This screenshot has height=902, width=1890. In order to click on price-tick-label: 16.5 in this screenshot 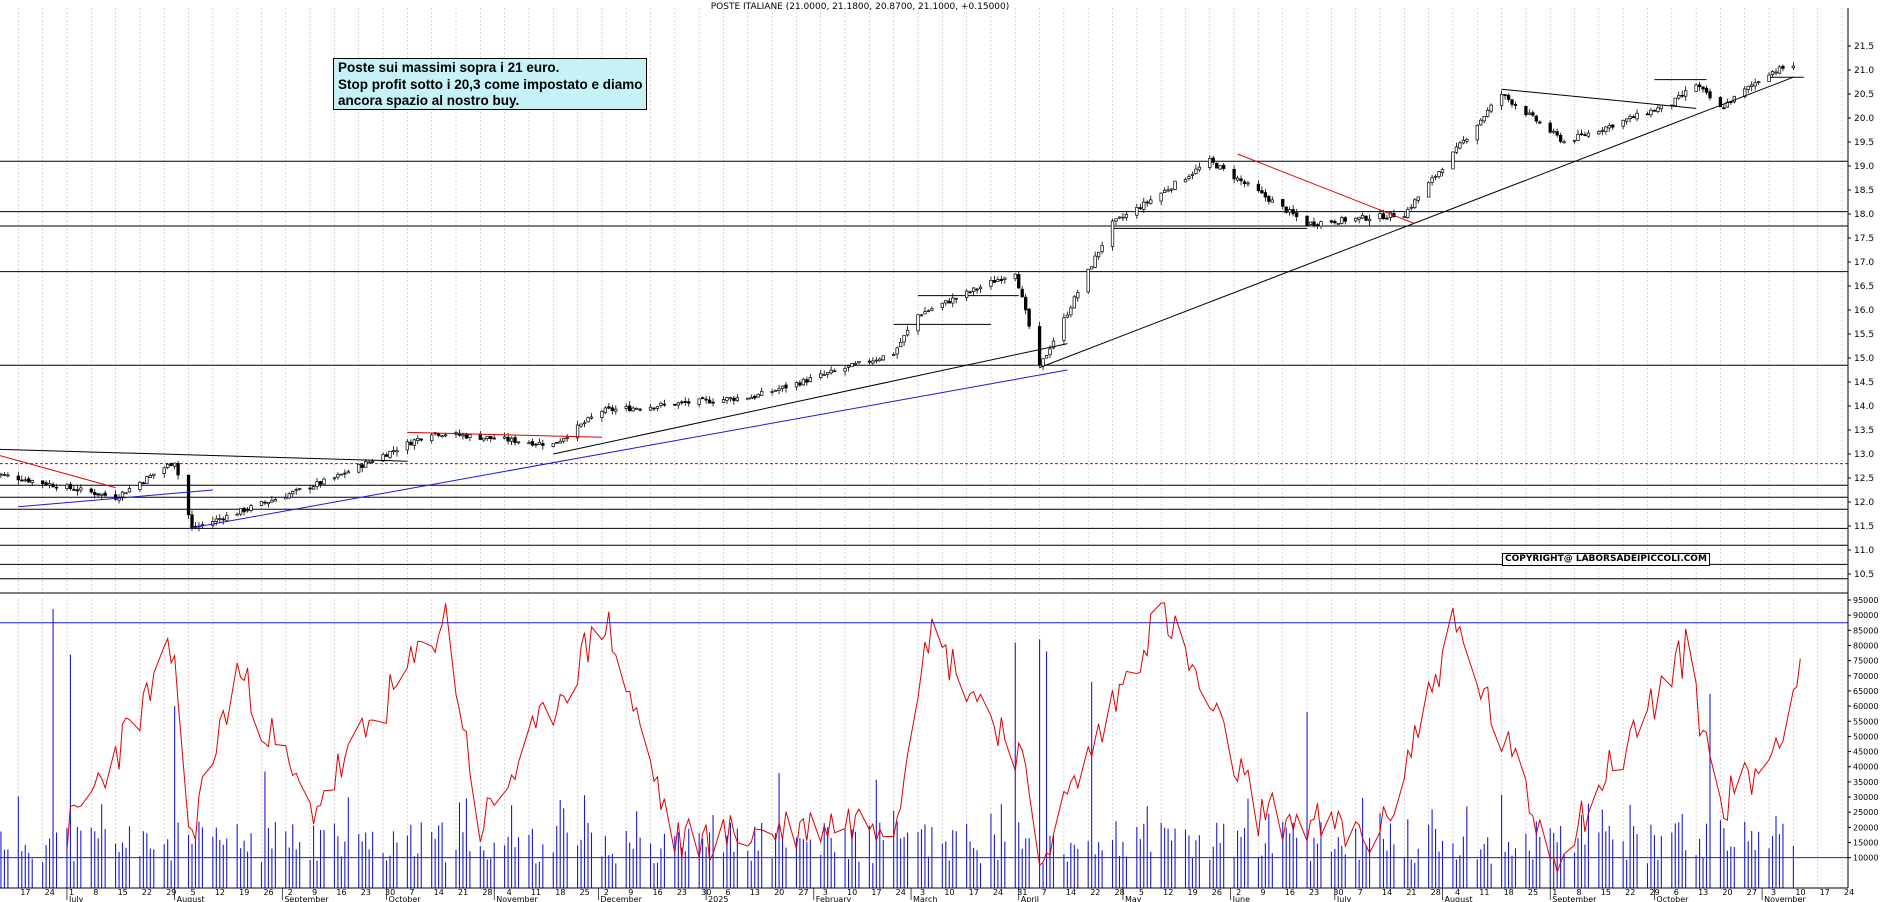, I will do `click(1864, 287)`.